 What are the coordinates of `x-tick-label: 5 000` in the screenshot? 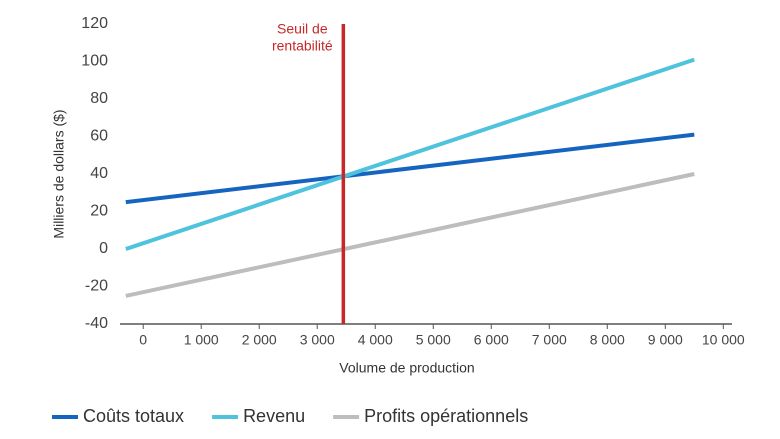 It's located at (433, 340).